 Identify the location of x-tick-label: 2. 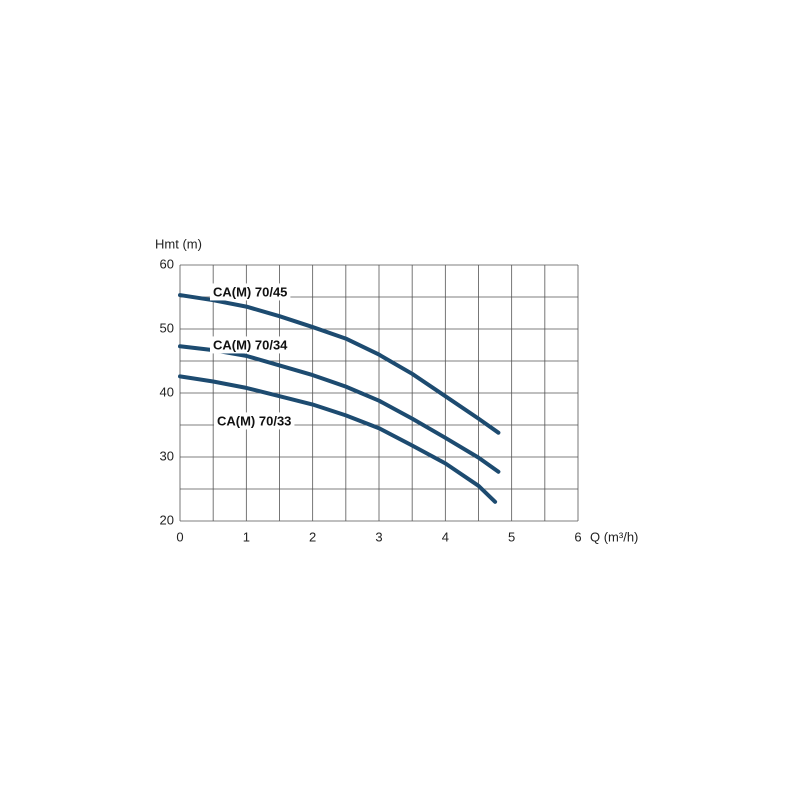
(312, 536).